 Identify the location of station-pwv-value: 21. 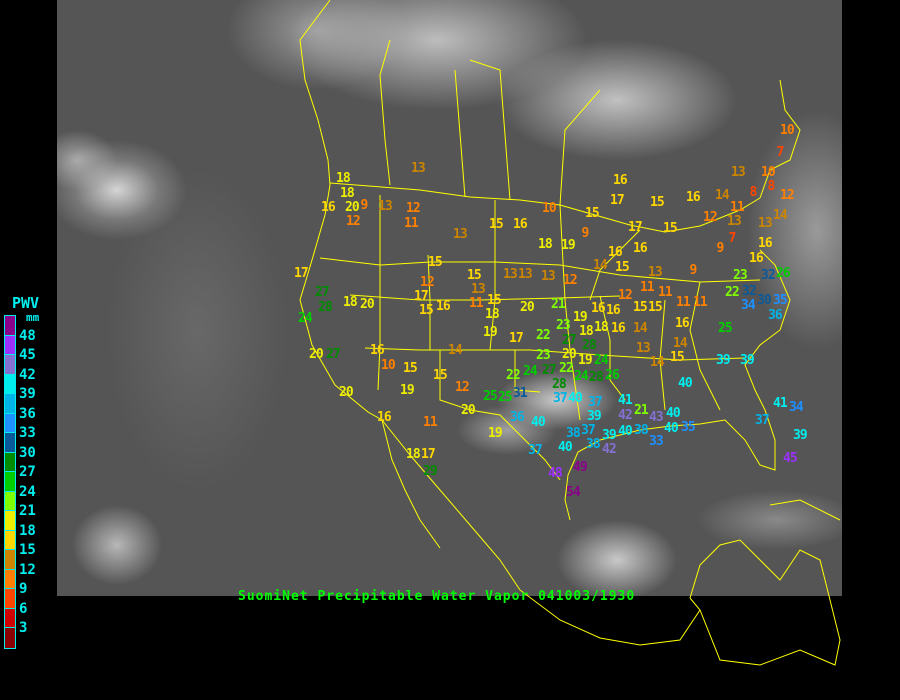
(641, 410).